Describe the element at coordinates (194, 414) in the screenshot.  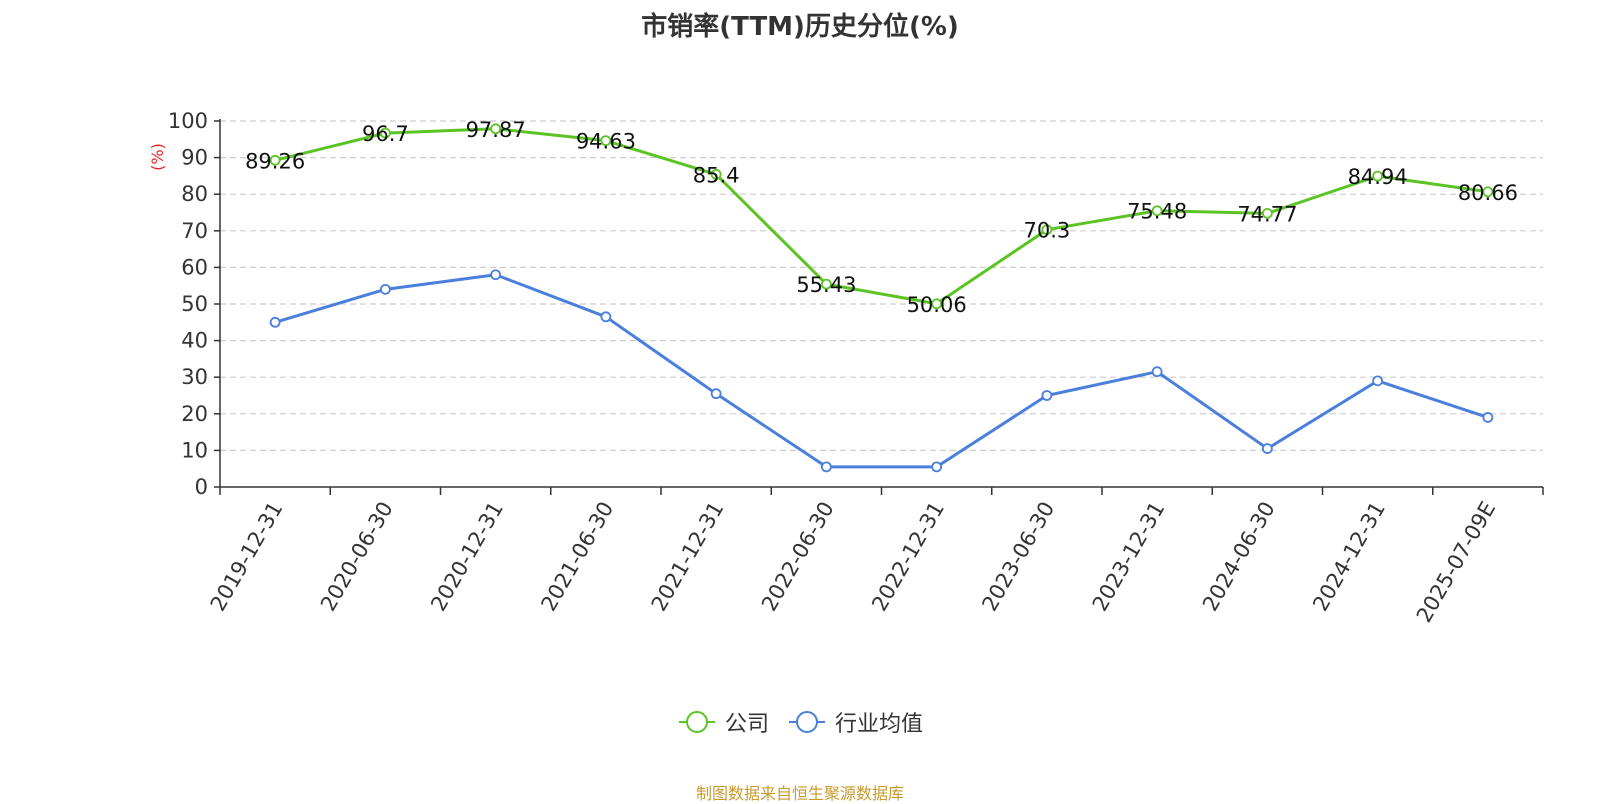
I see `y-tick-label: 20` at that location.